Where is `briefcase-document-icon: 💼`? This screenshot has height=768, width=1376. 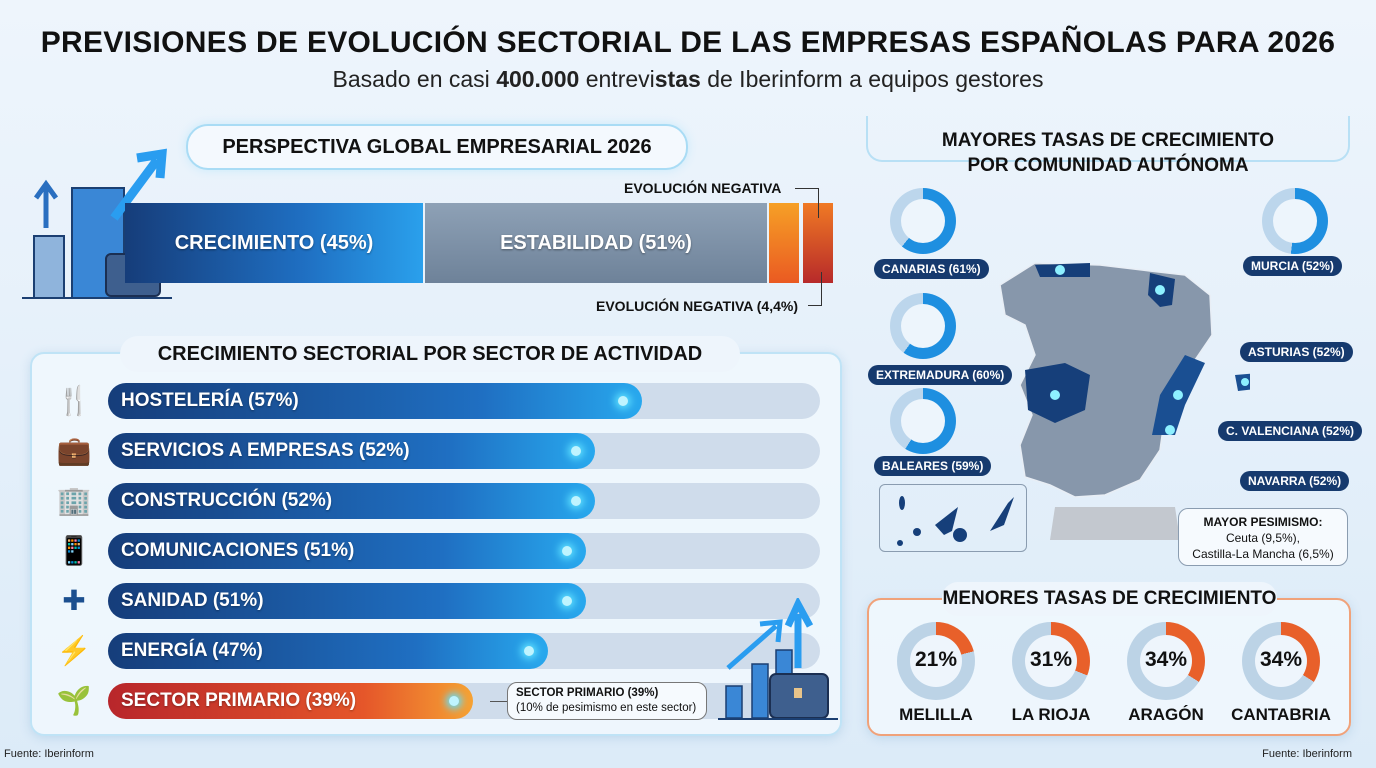 briefcase-document-icon: 💼 is located at coordinates (74, 450).